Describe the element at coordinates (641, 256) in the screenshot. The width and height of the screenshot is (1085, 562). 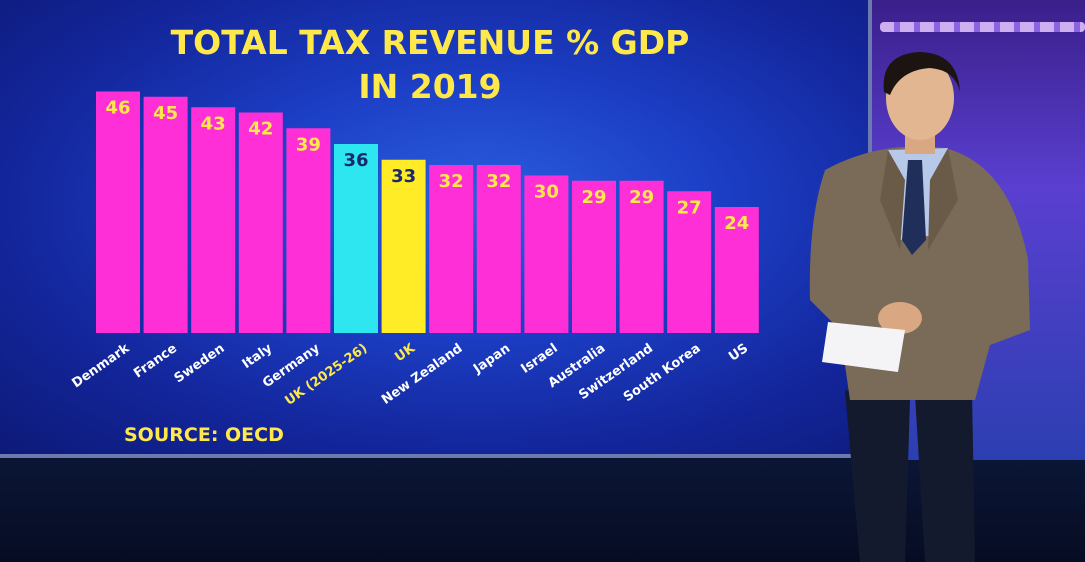
I see `bar-switzerland` at that location.